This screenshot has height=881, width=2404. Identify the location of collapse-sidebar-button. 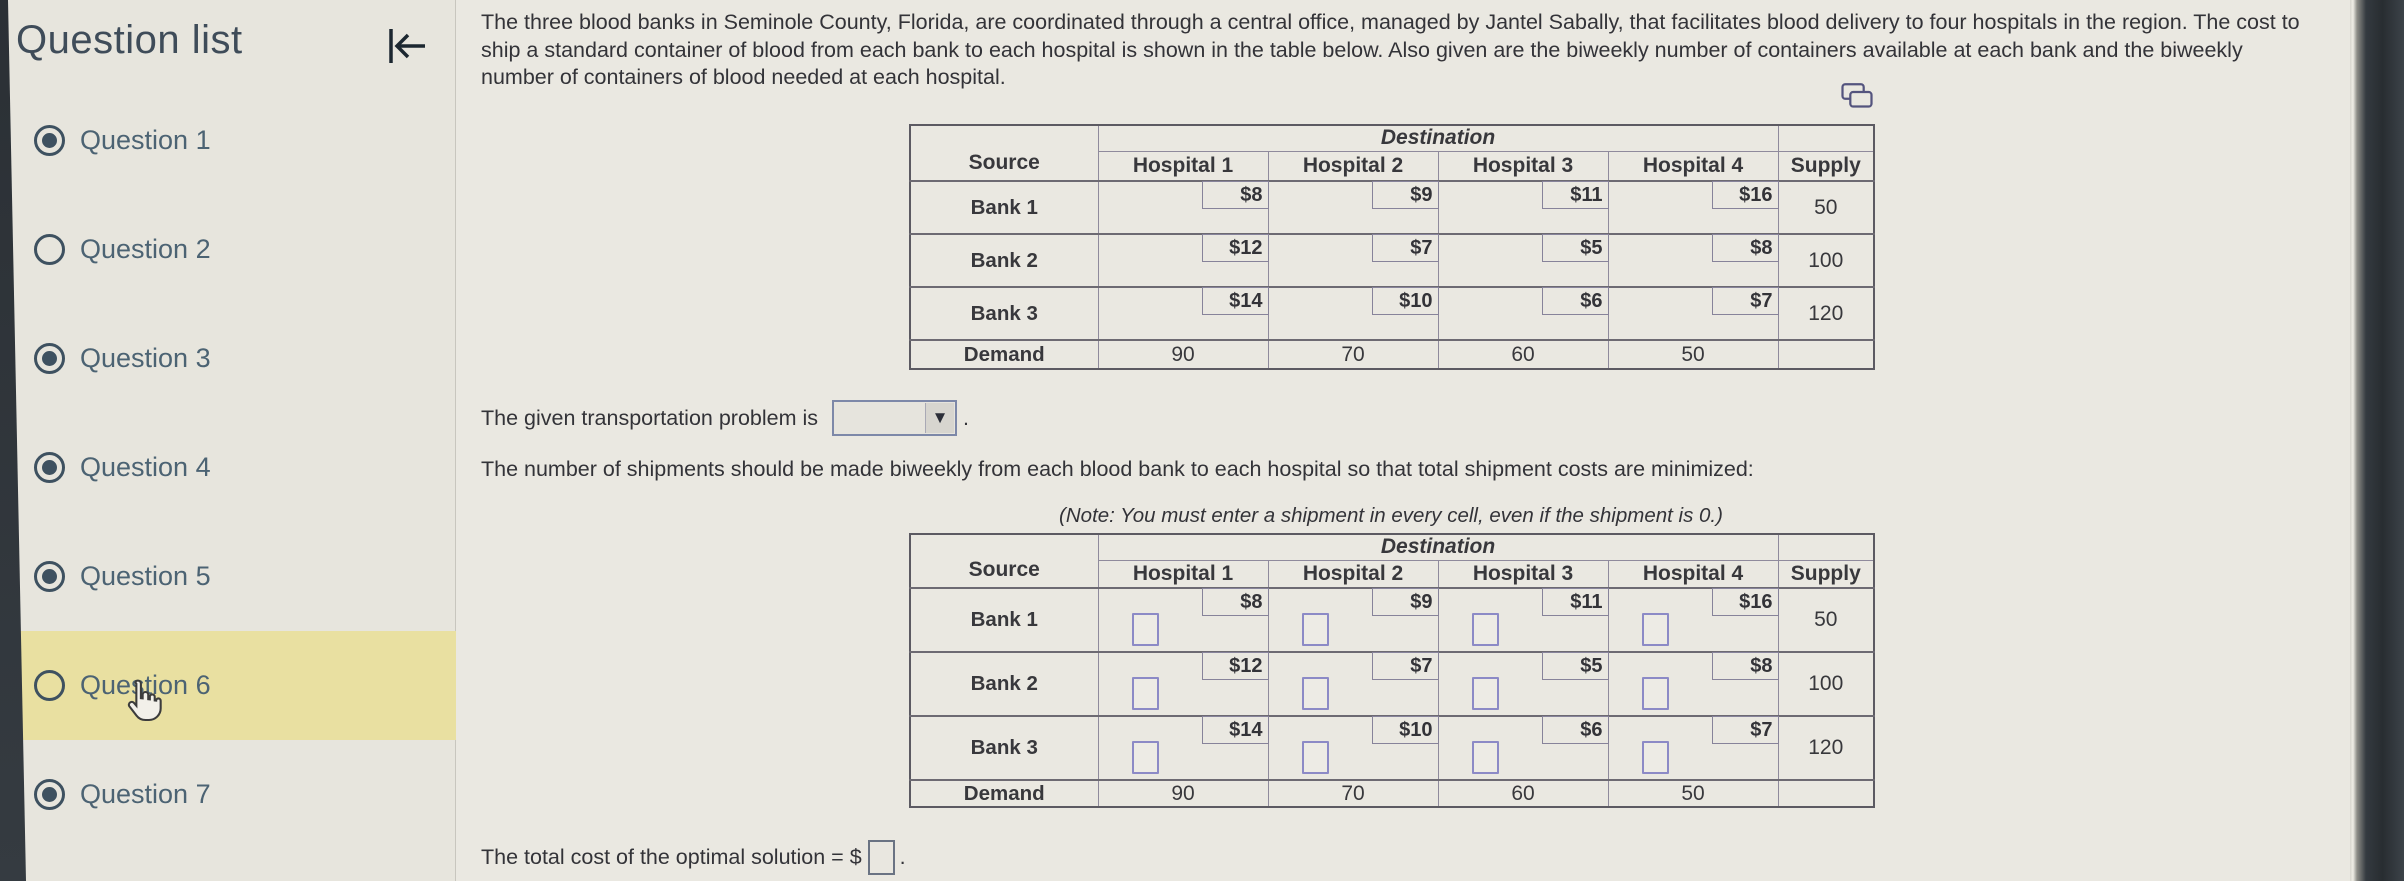
(407, 46).